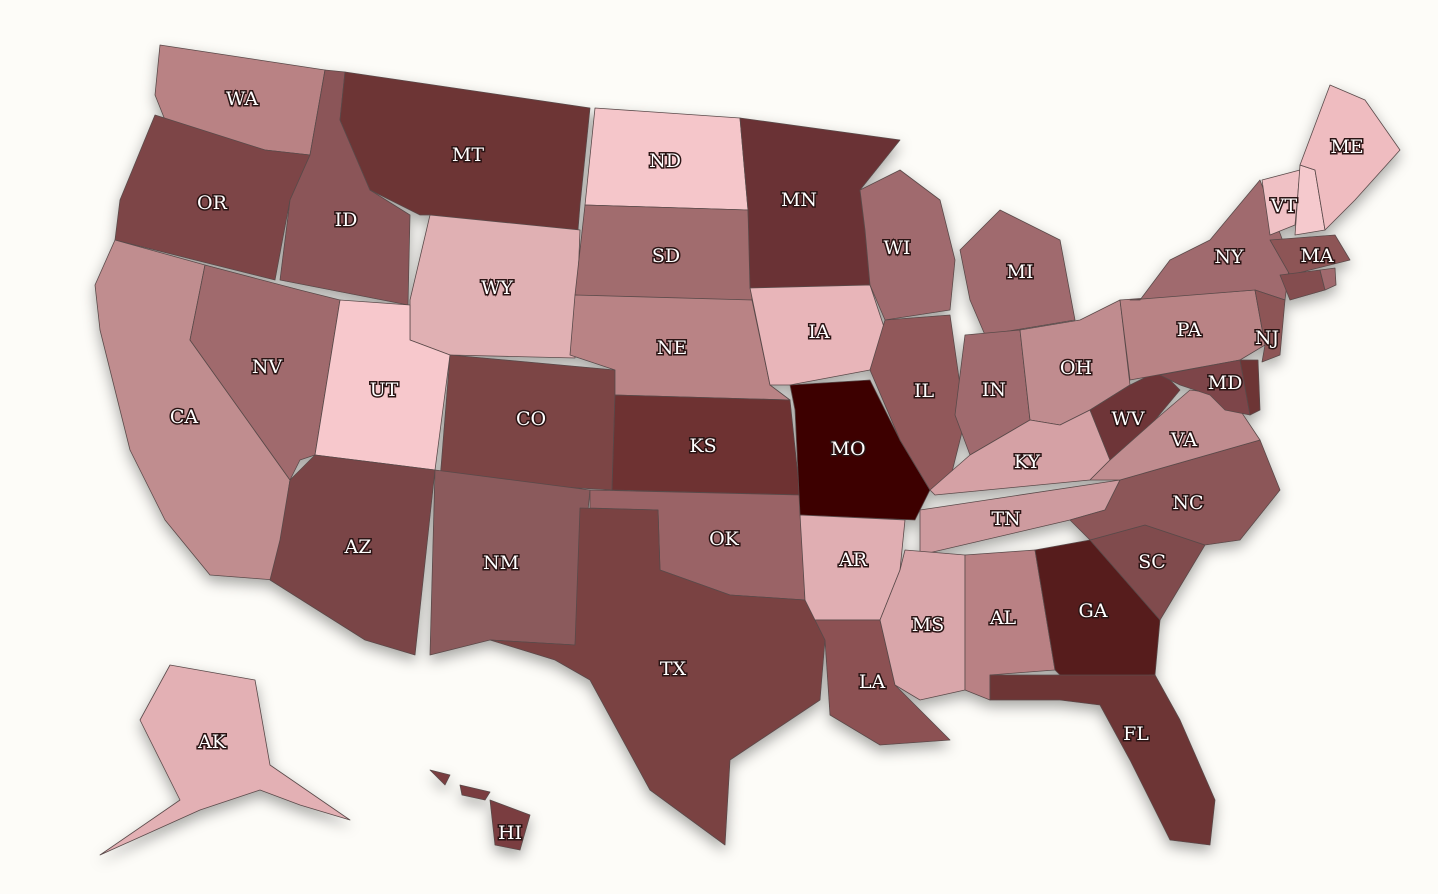  What do you see at coordinates (1003, 618) in the screenshot?
I see `state-label: AL` at bounding box center [1003, 618].